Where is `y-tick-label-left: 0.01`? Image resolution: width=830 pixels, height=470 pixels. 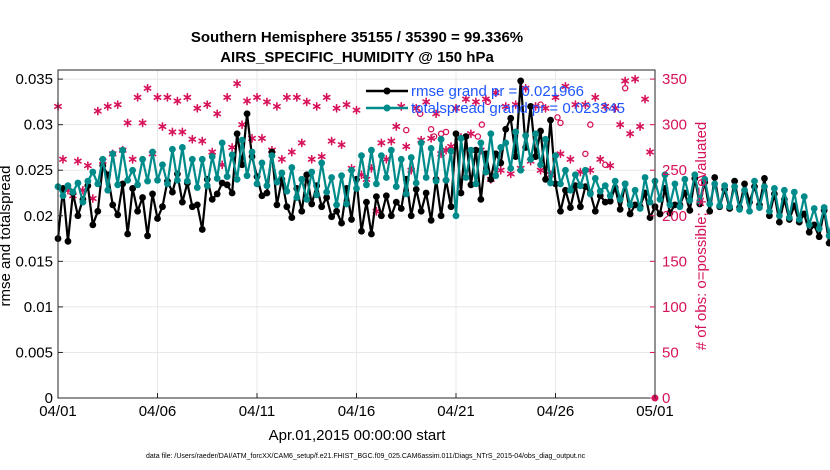 y-tick-label-left: 0.01 is located at coordinates (38, 307).